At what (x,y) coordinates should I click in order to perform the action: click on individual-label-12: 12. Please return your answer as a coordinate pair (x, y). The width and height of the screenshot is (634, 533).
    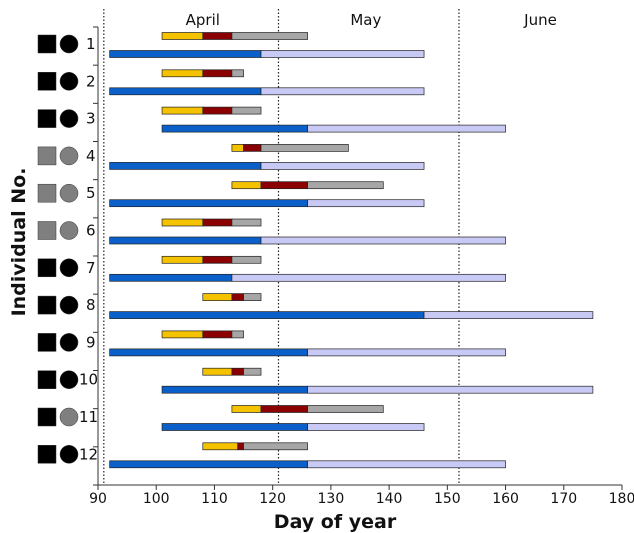
    Looking at the image, I should click on (88, 454).